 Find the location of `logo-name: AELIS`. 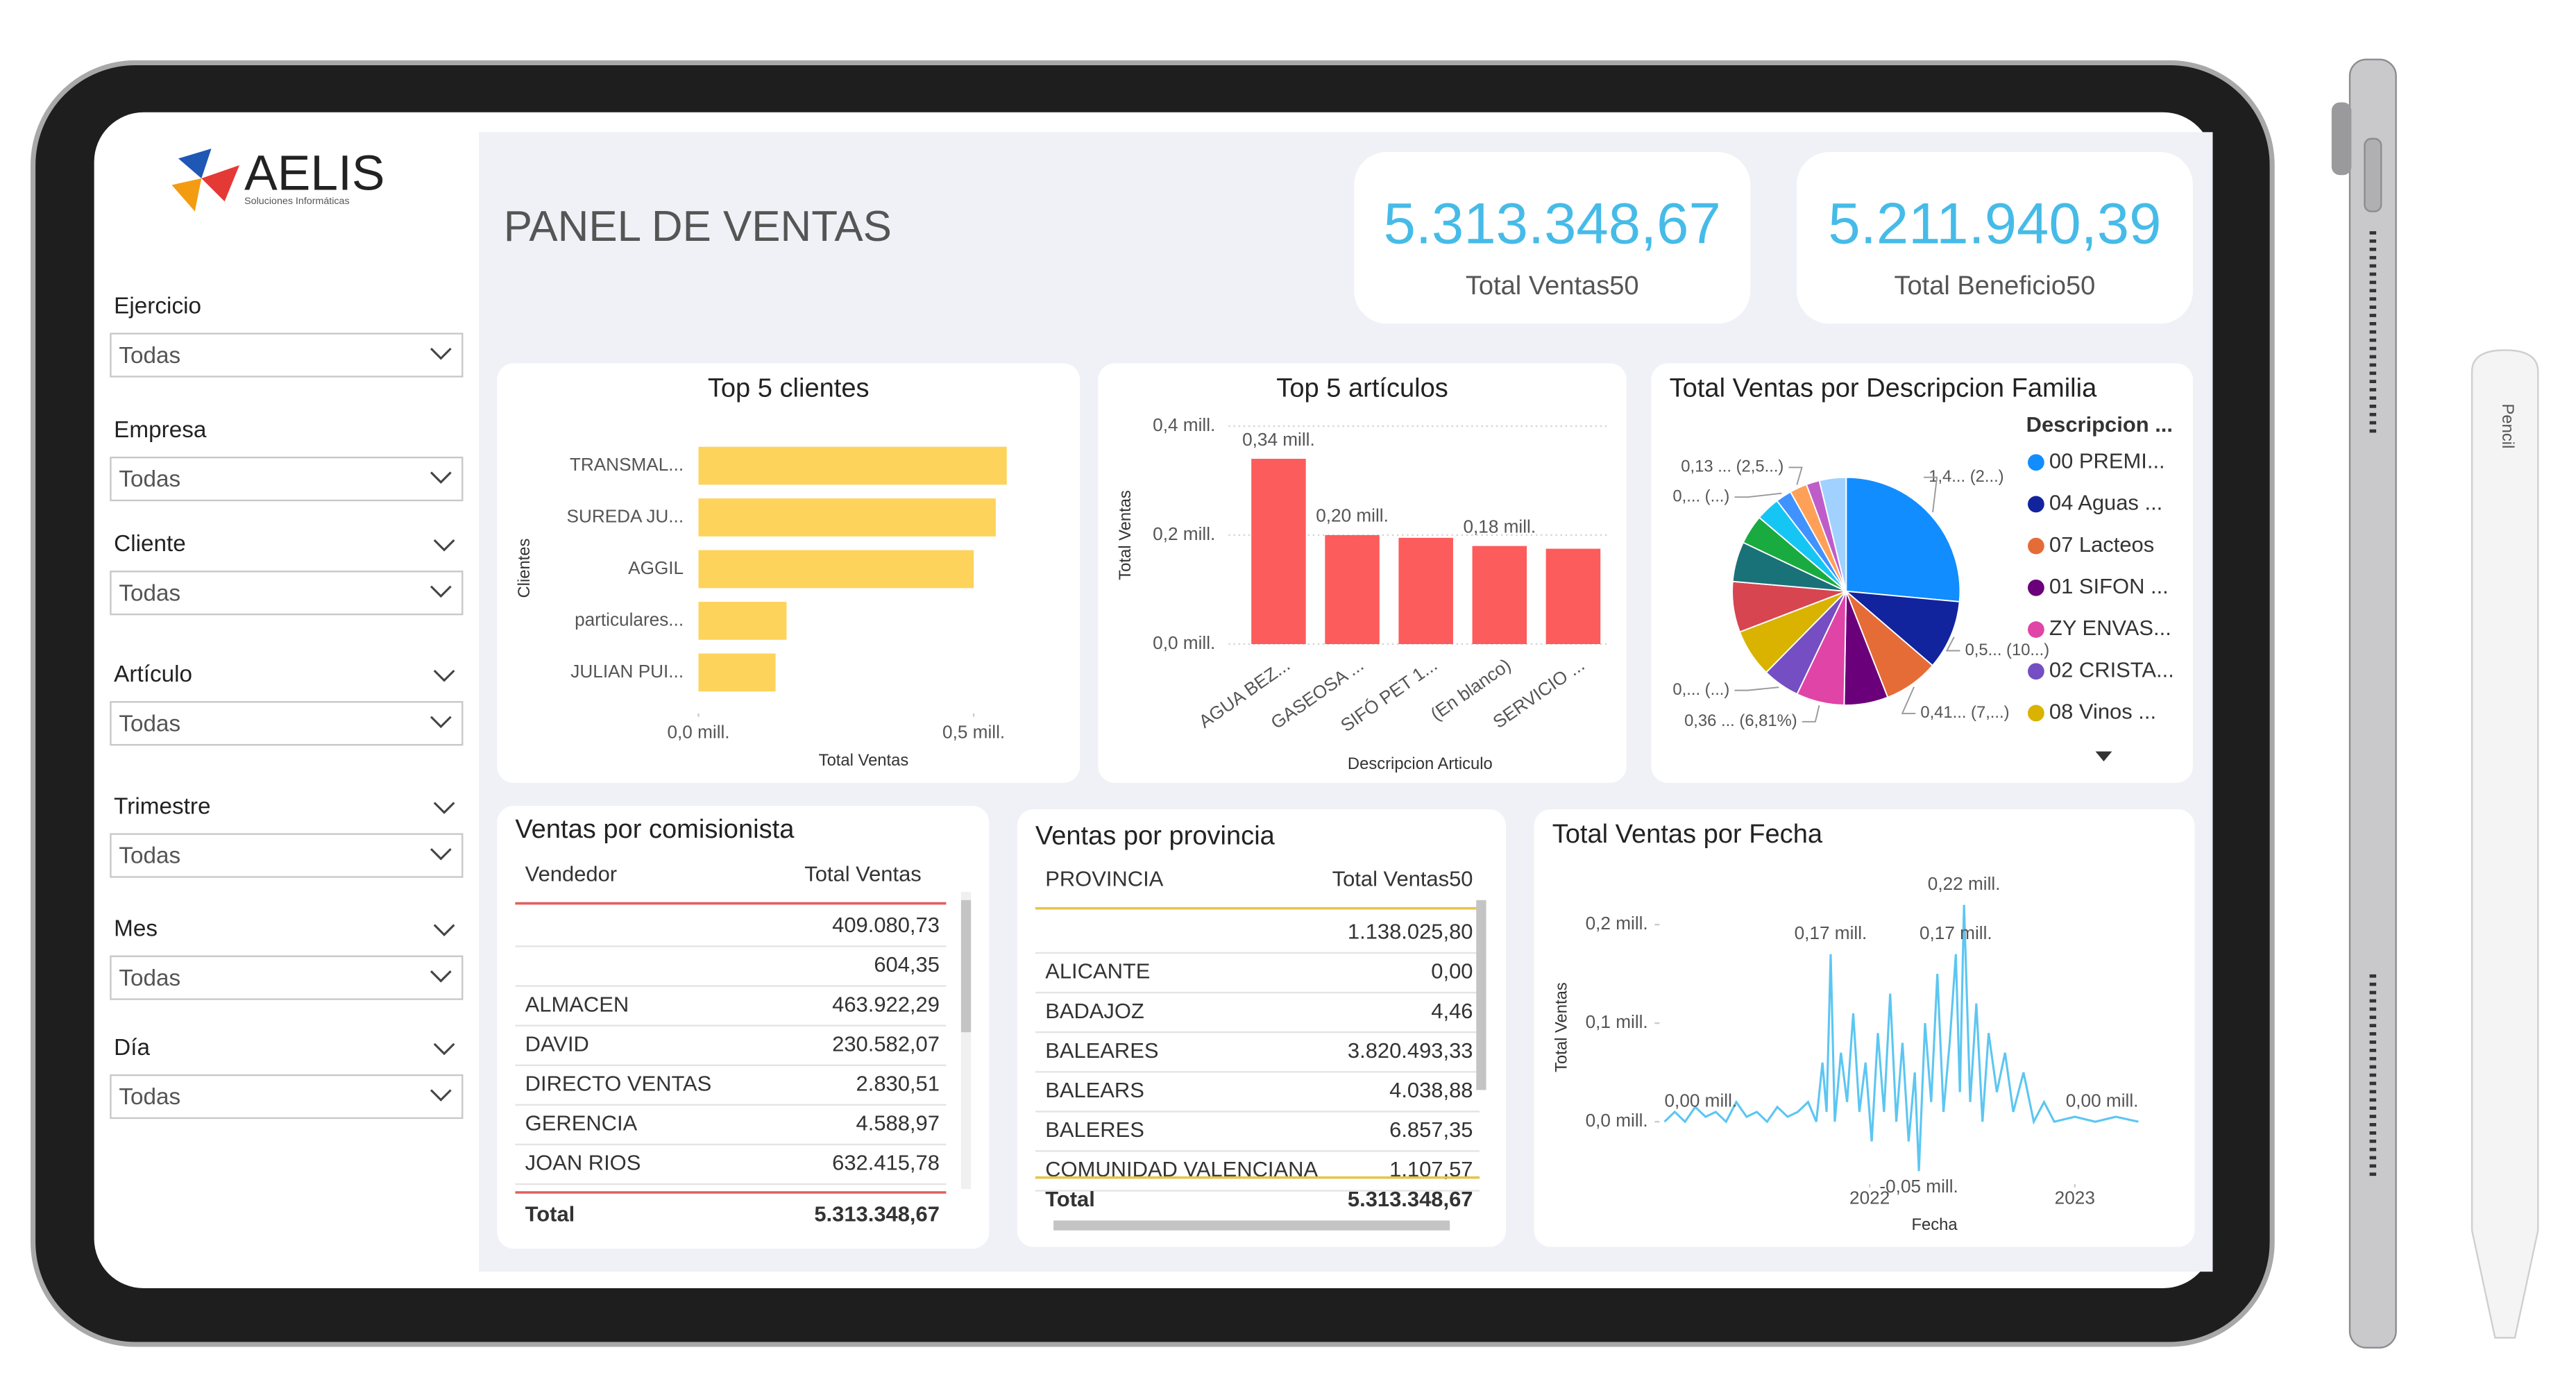

logo-name: AELIS is located at coordinates (314, 173).